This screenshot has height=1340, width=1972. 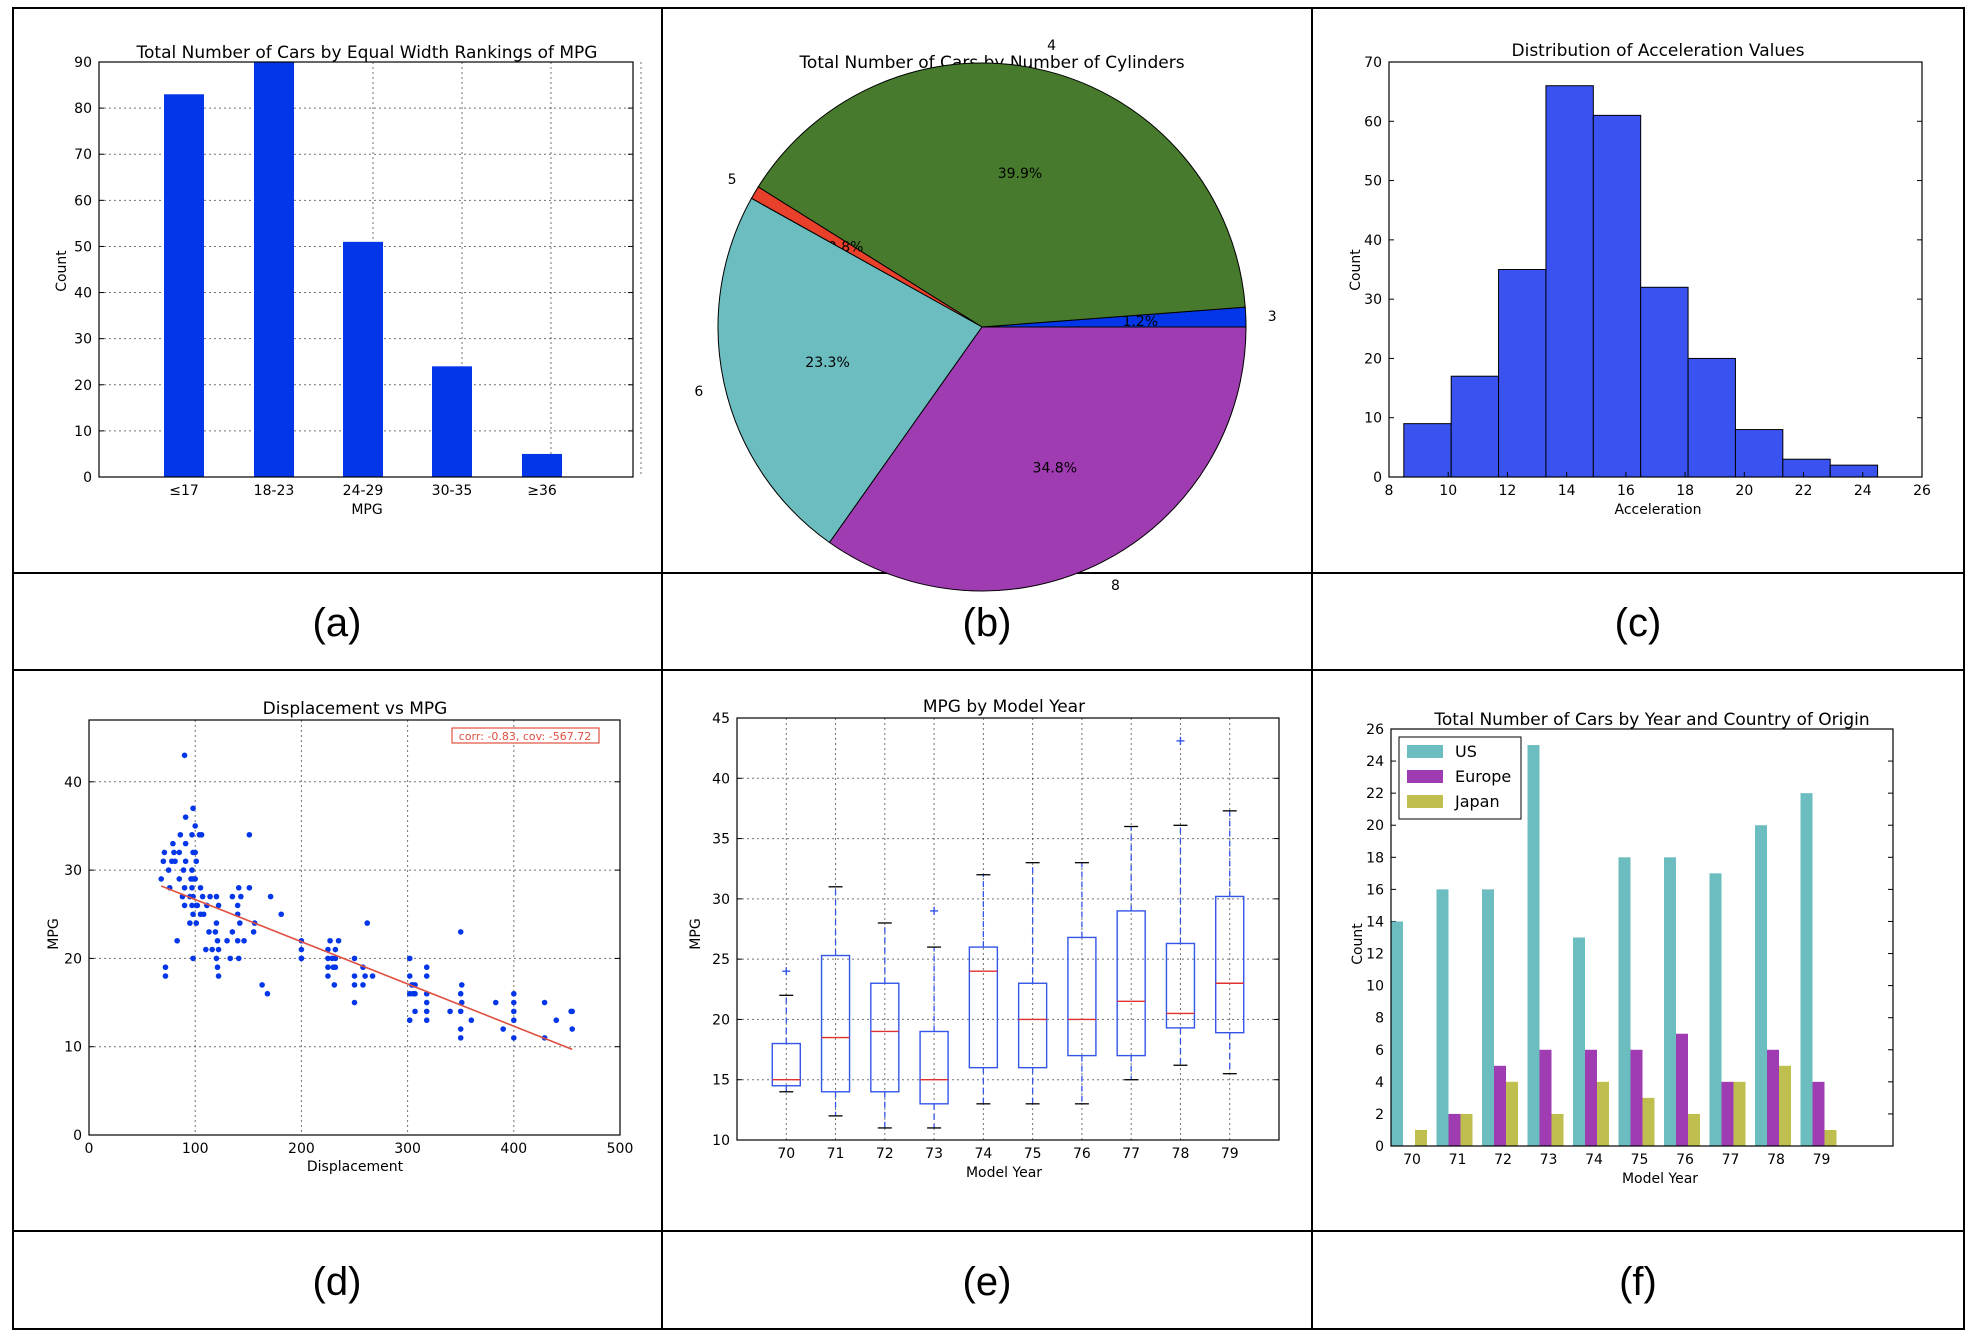 What do you see at coordinates (1822, 1160) in the screenshot?
I see `chart-f-xtick-label: 79` at bounding box center [1822, 1160].